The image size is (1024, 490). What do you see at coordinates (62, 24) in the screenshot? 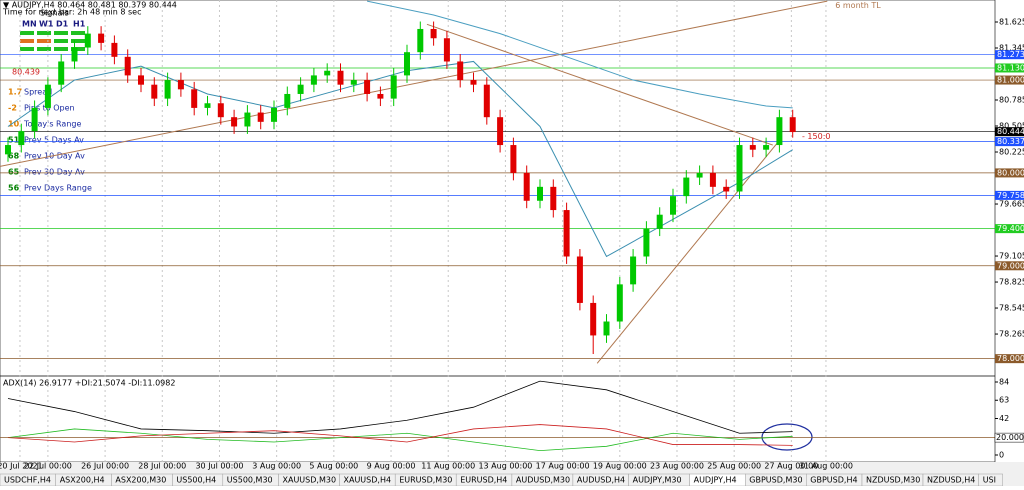
I see `timeframe-button: D1` at bounding box center [62, 24].